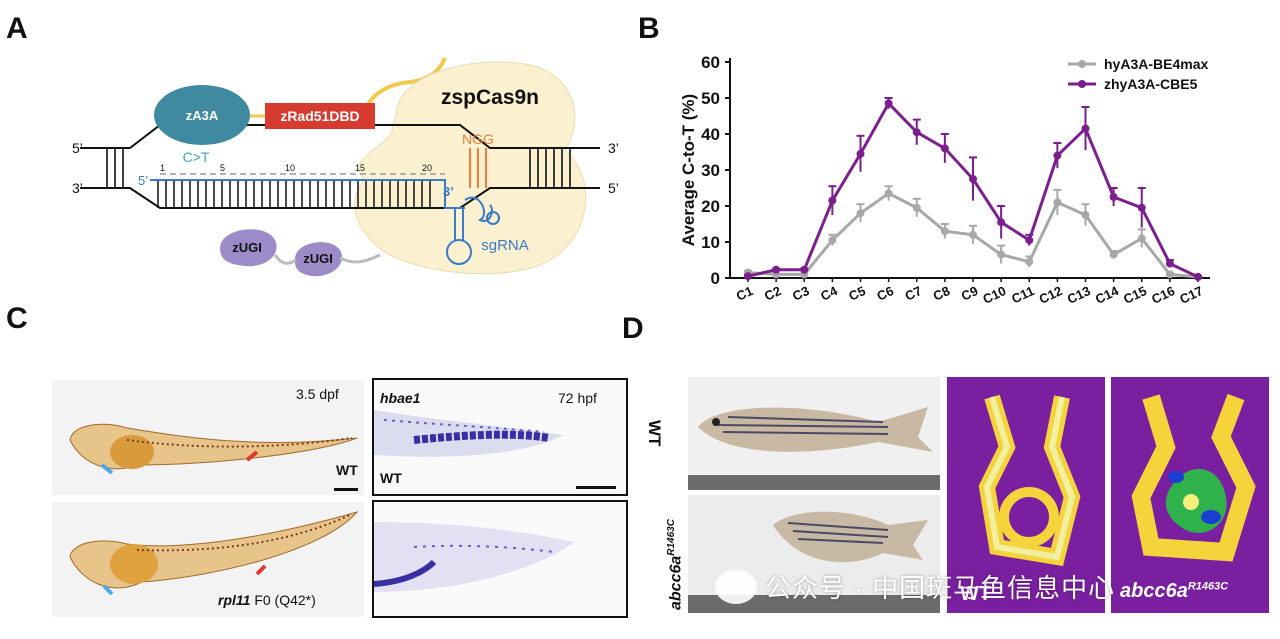 The width and height of the screenshot is (1280, 639). I want to click on left-bot-3: 3’, so click(77, 188).